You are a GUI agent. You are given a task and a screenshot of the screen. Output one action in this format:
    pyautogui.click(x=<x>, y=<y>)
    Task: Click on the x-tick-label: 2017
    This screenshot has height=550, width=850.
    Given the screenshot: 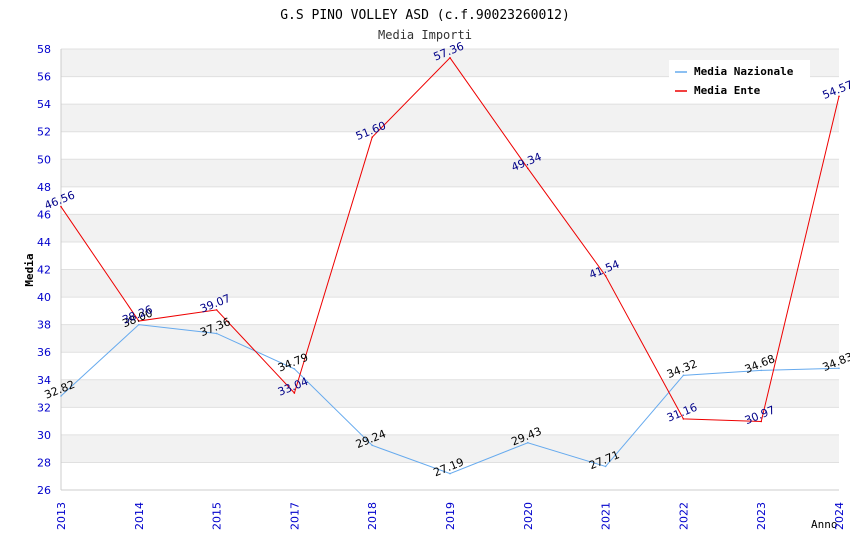 What is the action you would take?
    pyautogui.click(x=294, y=516)
    